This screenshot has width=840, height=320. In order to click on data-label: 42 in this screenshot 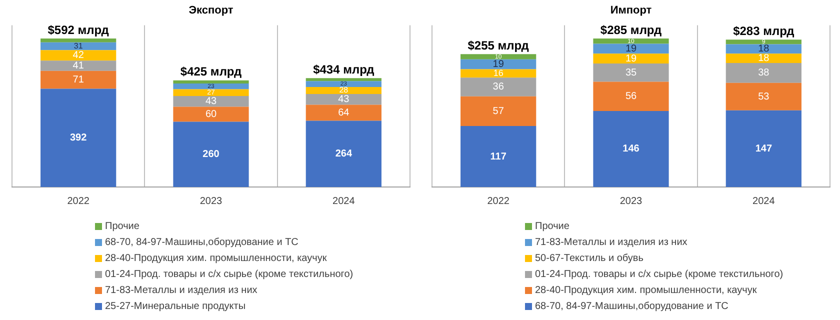, I will do `click(78, 56)`.